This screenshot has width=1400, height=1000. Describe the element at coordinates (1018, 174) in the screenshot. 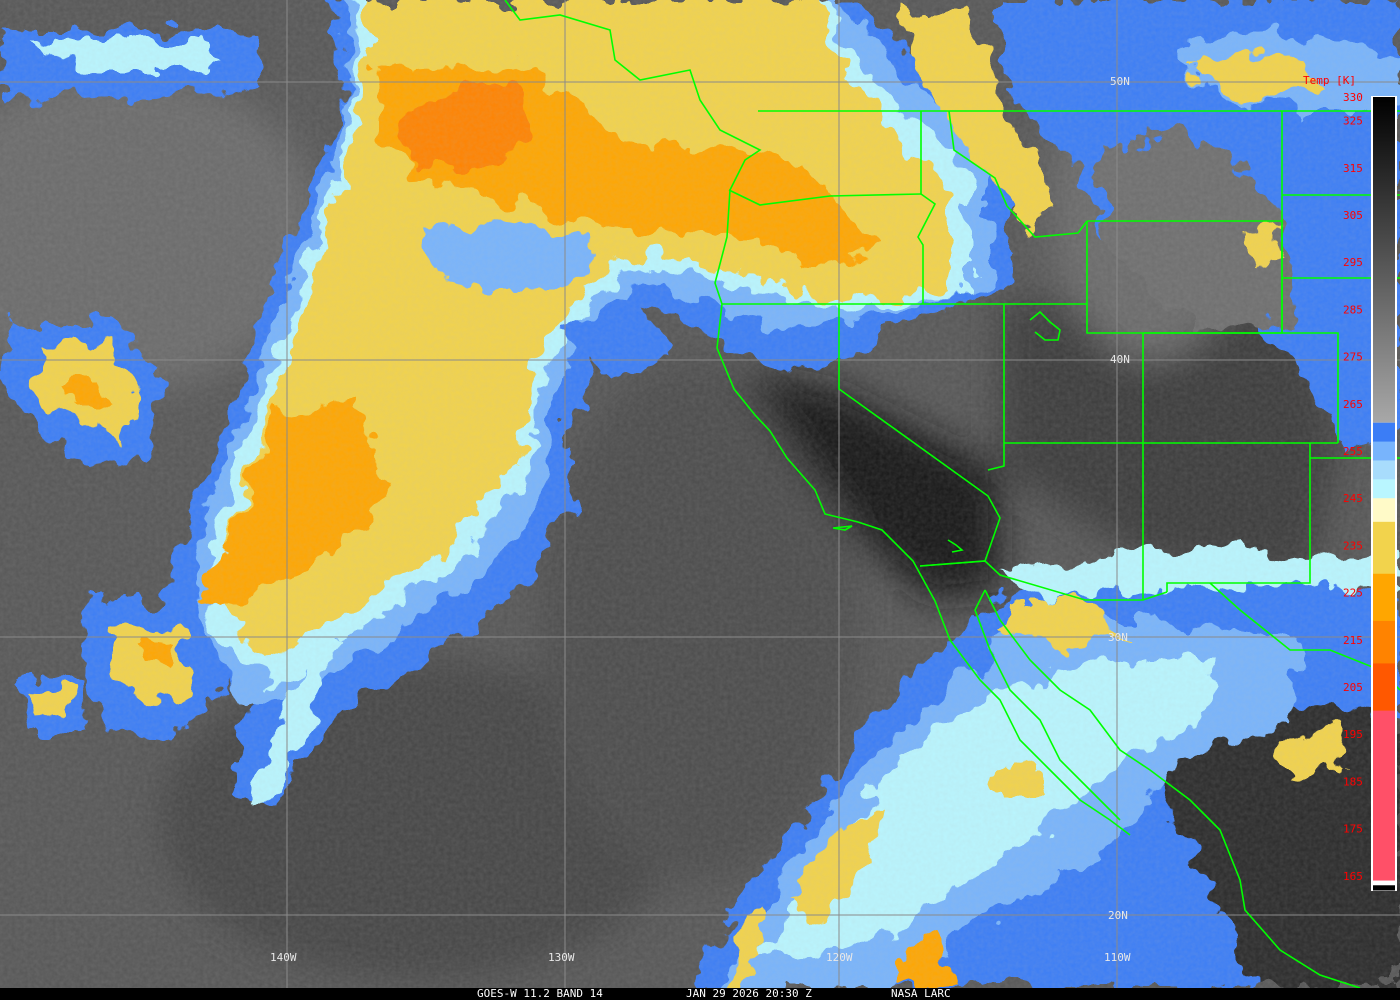

I see `border-id-mt` at that location.